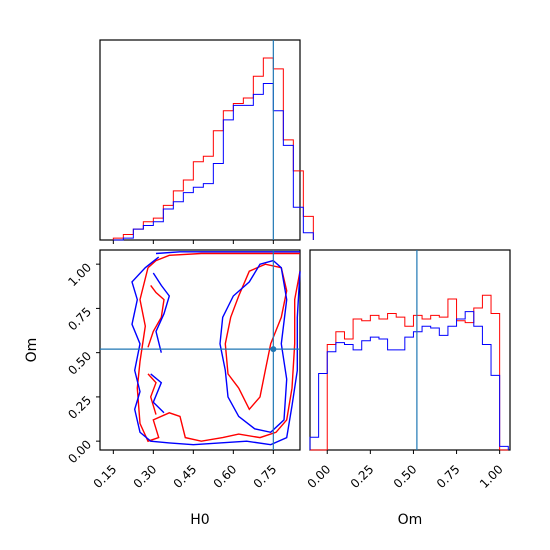 This screenshot has height=550, width=550. What do you see at coordinates (409, 380) in the screenshot?
I see `om-blue-histogram` at bounding box center [409, 380].